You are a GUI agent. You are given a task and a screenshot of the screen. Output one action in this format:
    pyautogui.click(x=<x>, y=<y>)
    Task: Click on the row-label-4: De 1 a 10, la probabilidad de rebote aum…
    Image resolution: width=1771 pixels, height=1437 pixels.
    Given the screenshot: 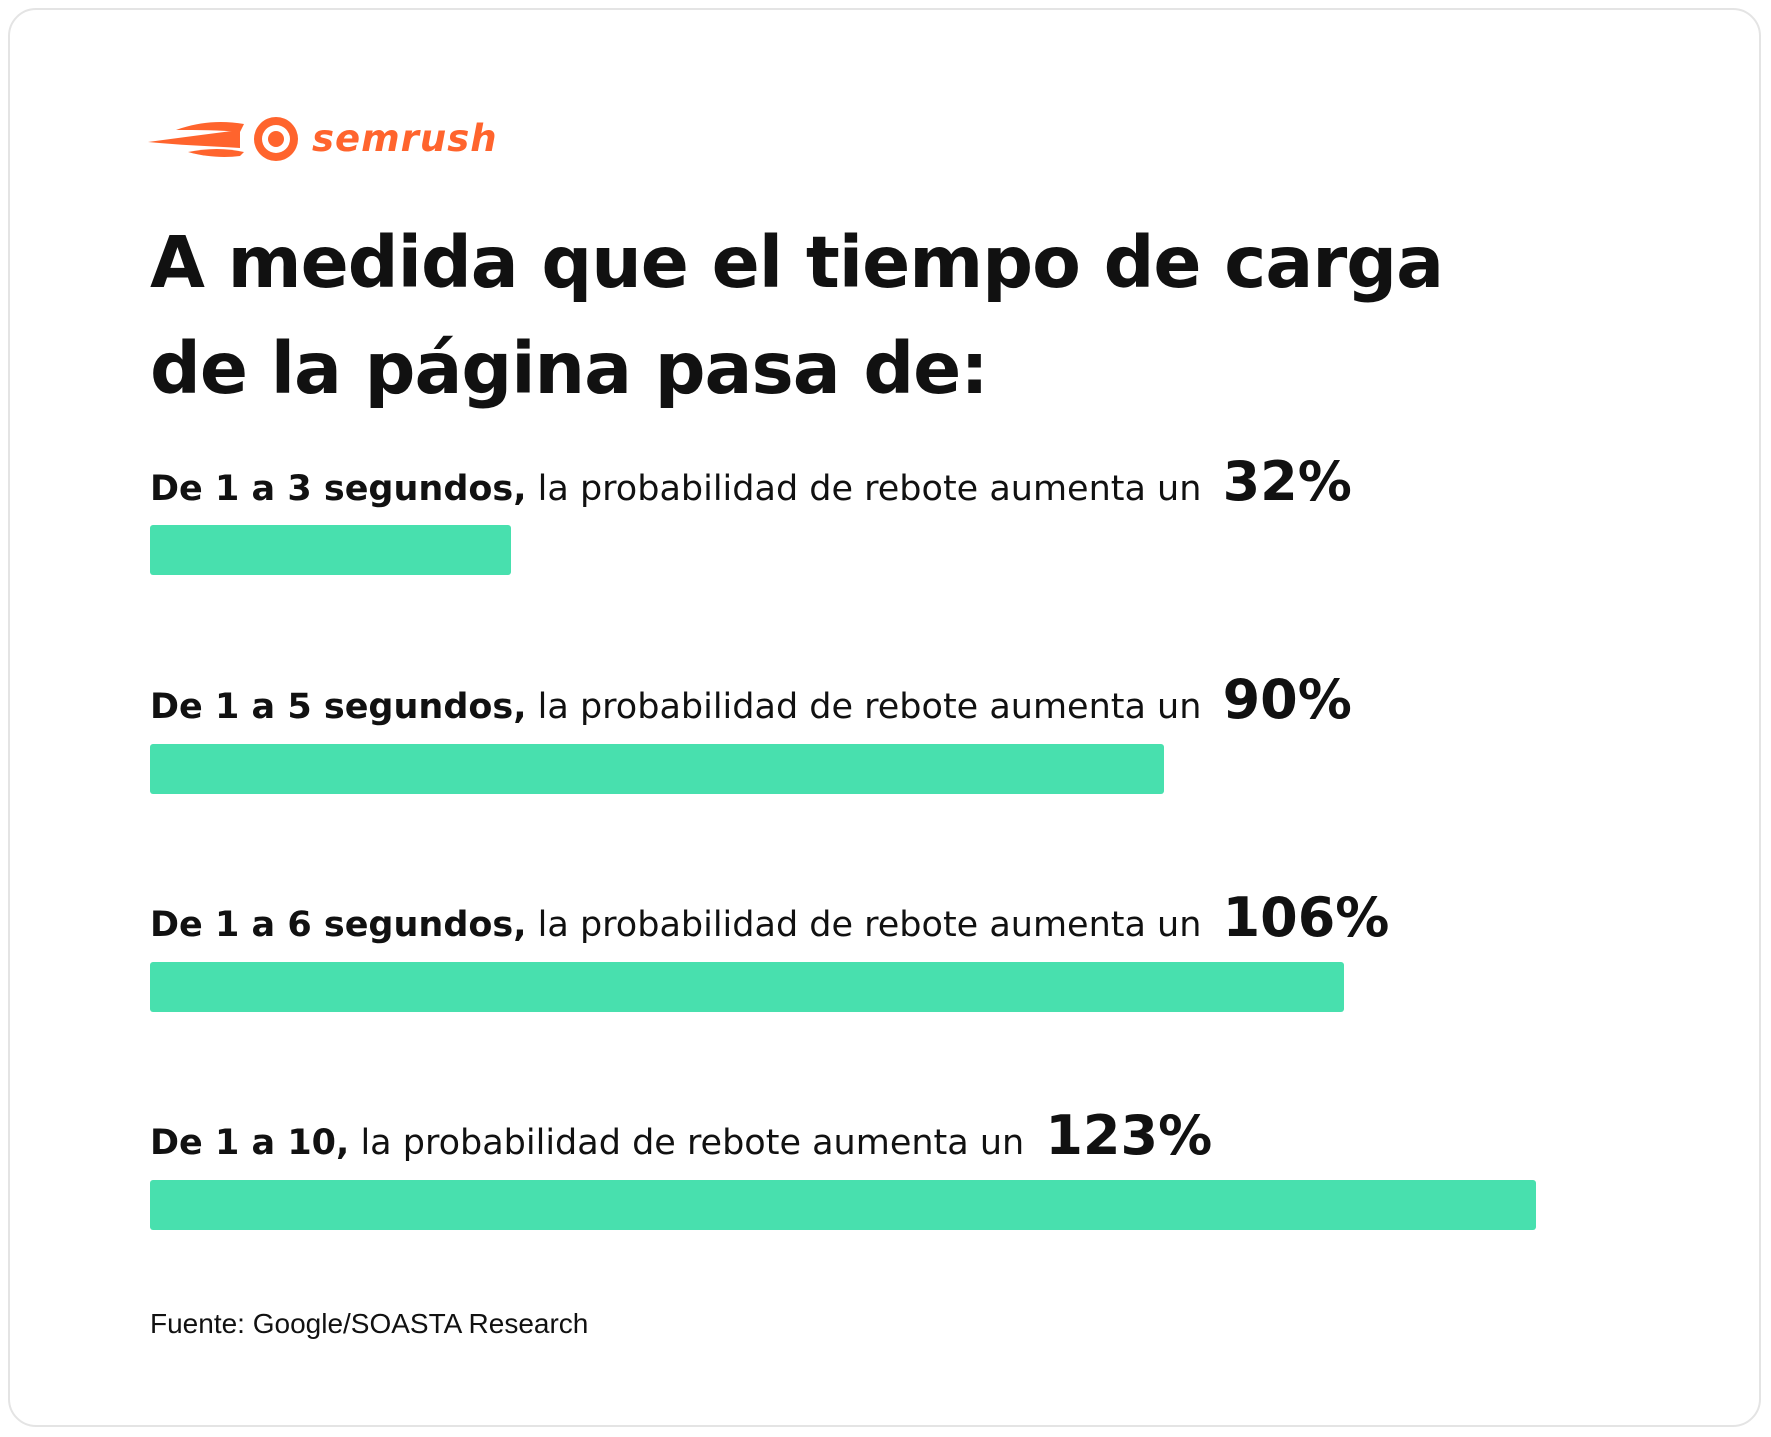 What is the action you would take?
    pyautogui.click(x=681, y=1135)
    